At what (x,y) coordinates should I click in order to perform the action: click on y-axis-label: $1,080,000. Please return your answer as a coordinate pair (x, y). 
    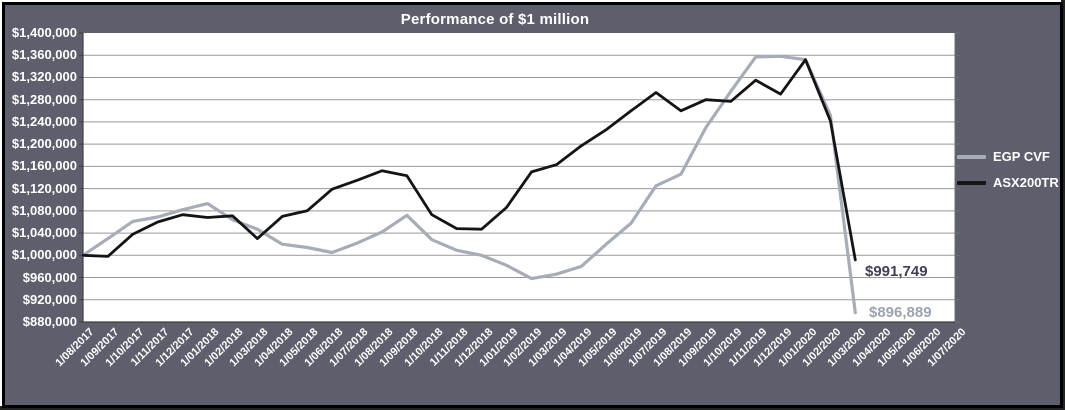
    Looking at the image, I should click on (44, 210).